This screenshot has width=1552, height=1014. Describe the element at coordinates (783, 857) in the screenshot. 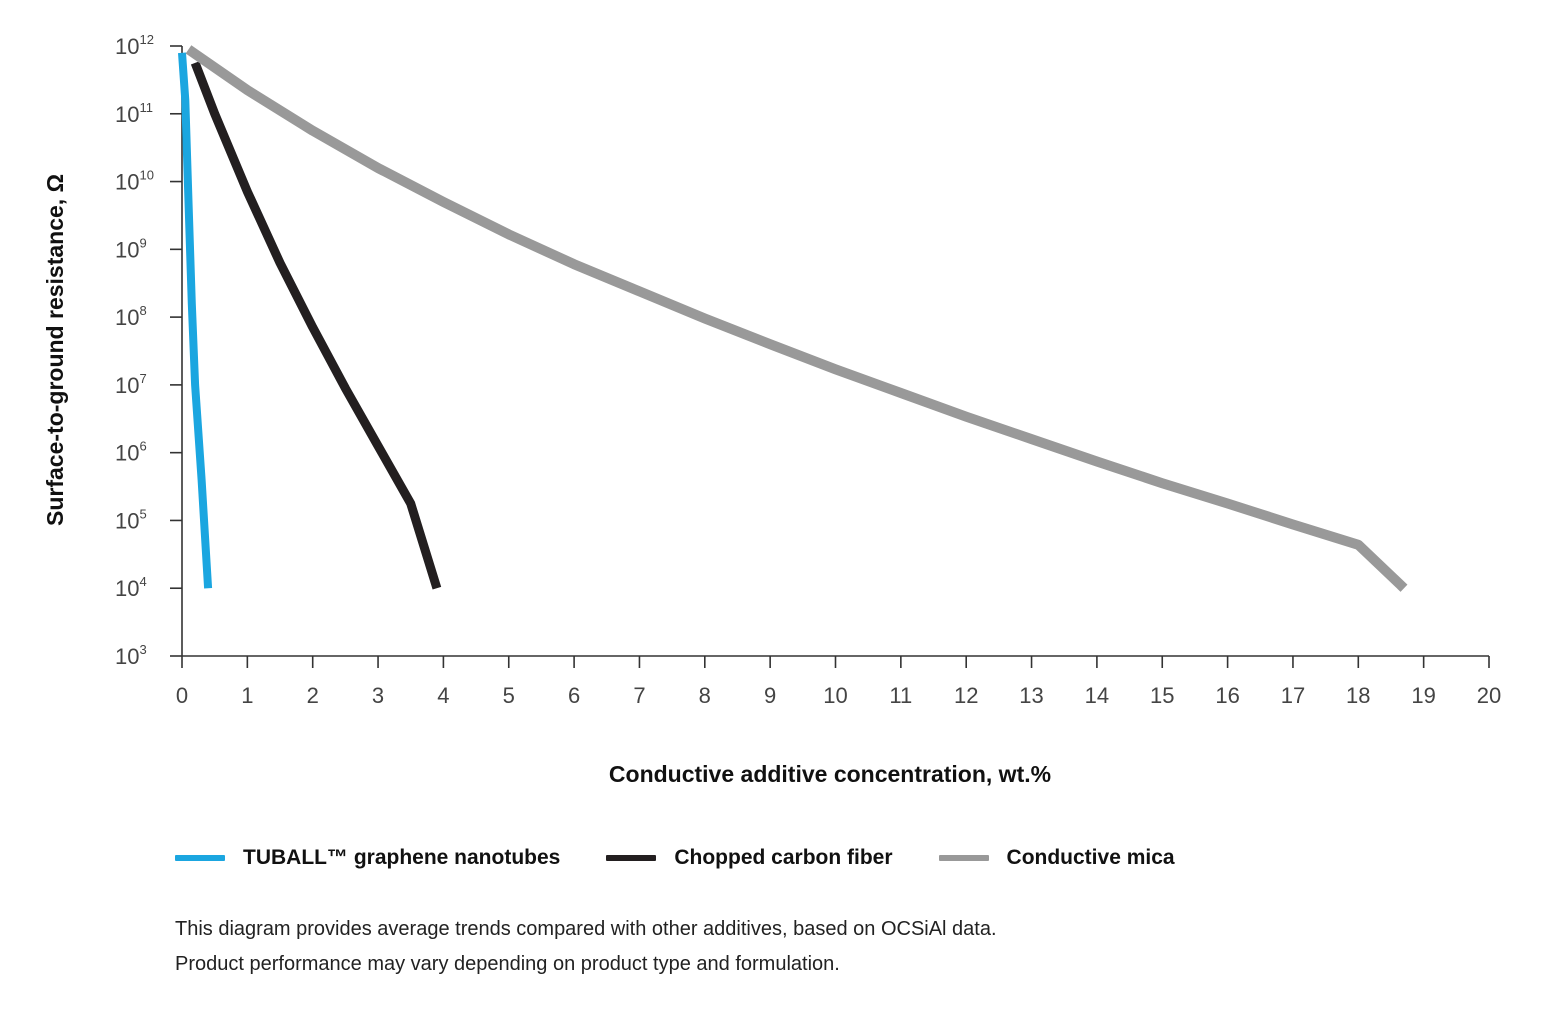

I see `legend-label-carbon-fiber: Chopped carbon fiber` at that location.